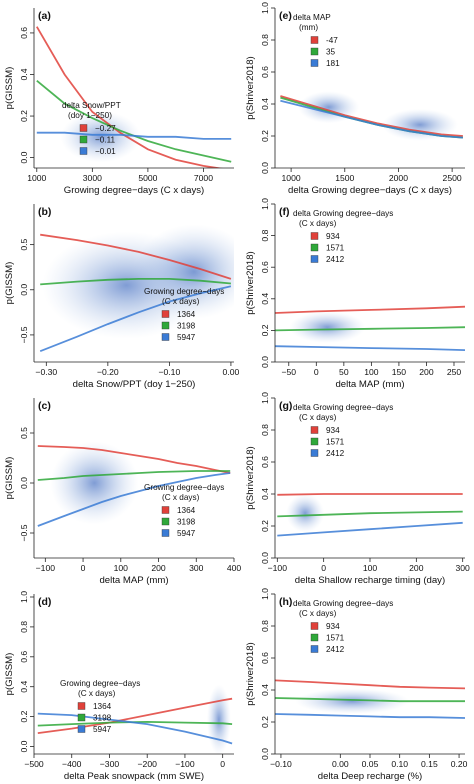 Image resolution: width=474 pixels, height=784 pixels. I want to click on panel-label: (d), so click(44, 602).